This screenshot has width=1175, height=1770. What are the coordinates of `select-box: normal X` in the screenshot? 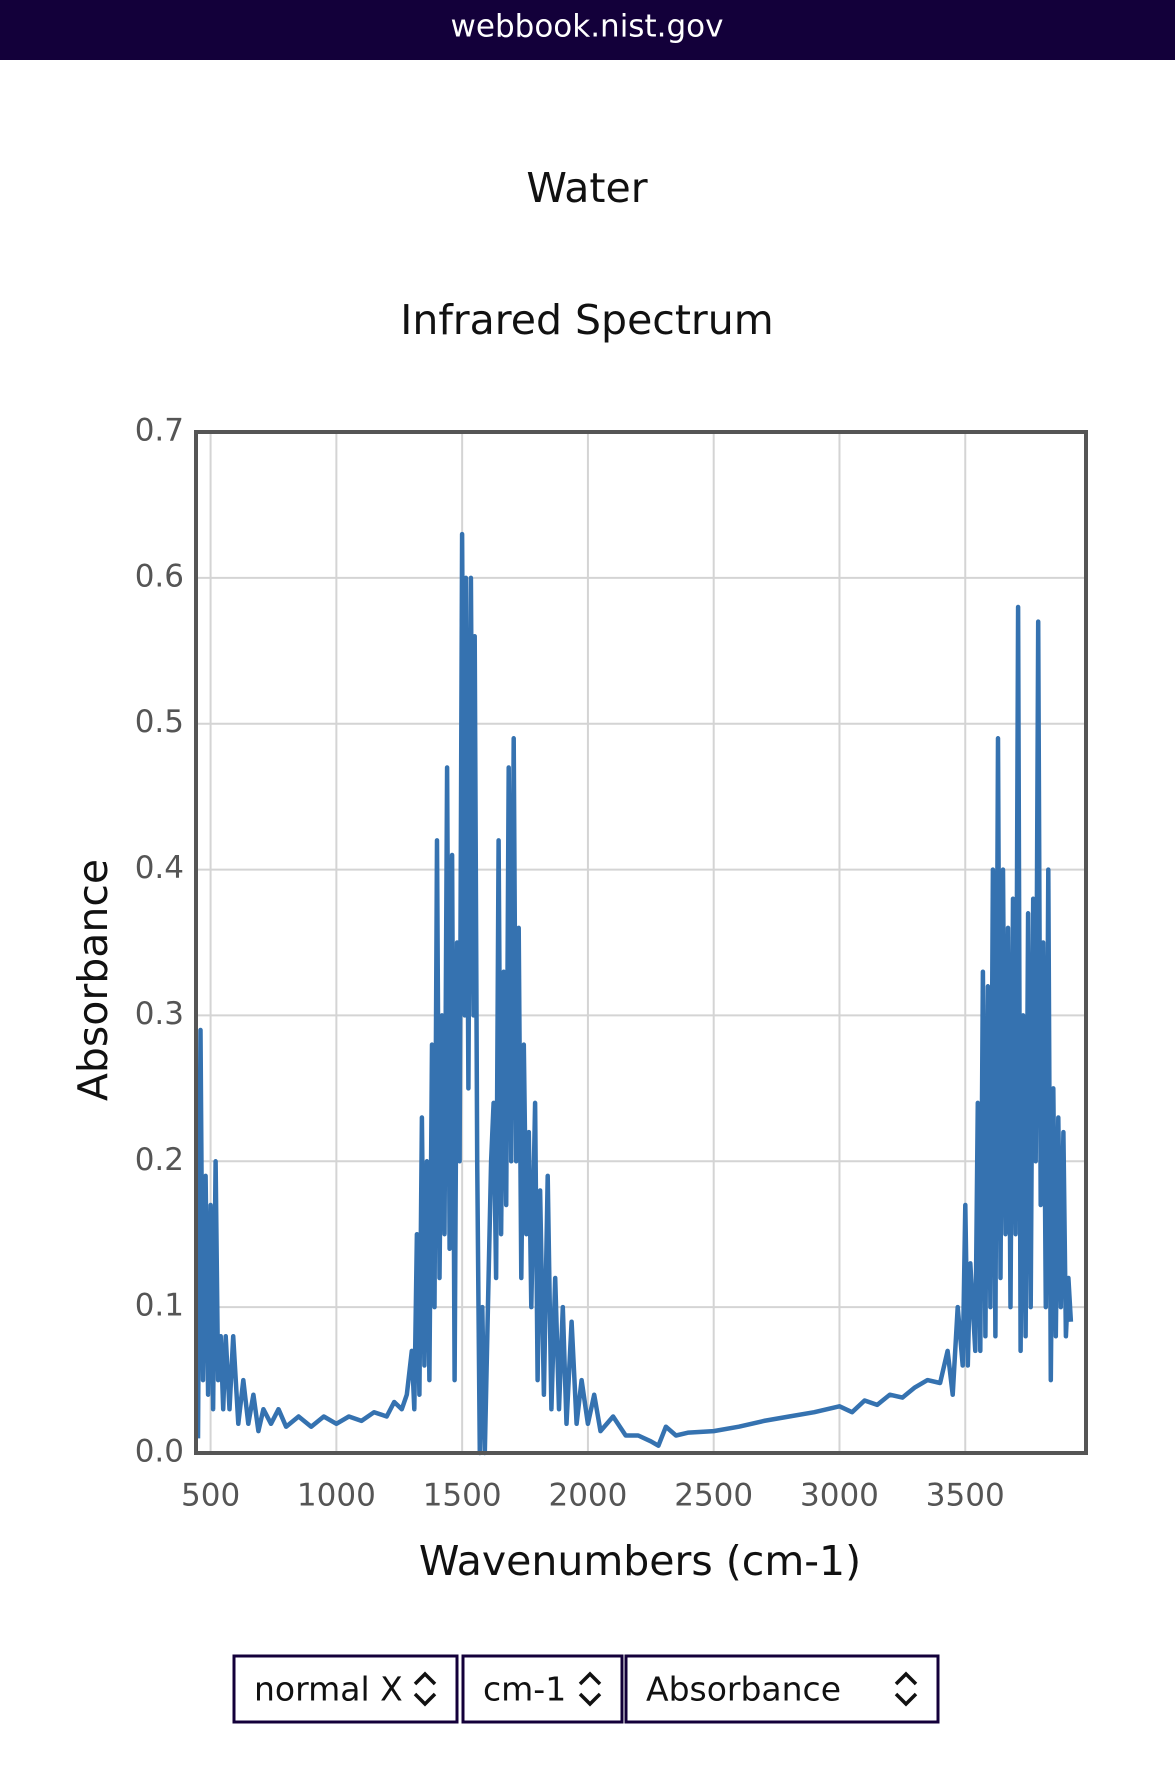 It's located at (345, 1689).